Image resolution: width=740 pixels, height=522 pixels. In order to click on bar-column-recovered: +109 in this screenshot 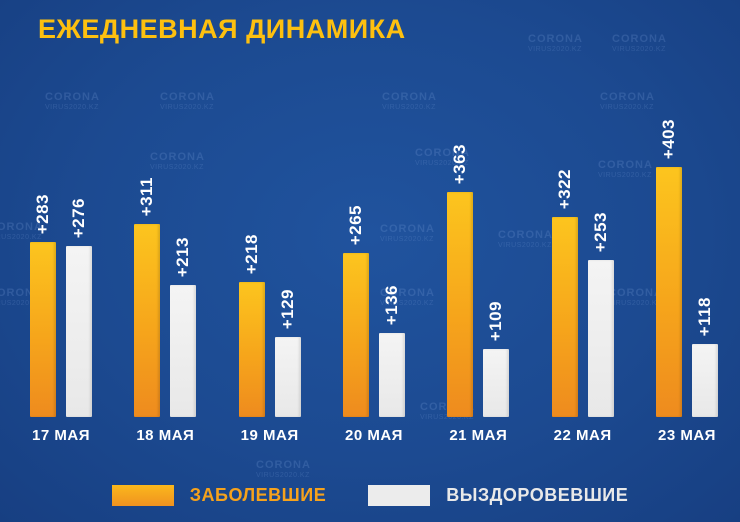, I will do `click(496, 358)`.